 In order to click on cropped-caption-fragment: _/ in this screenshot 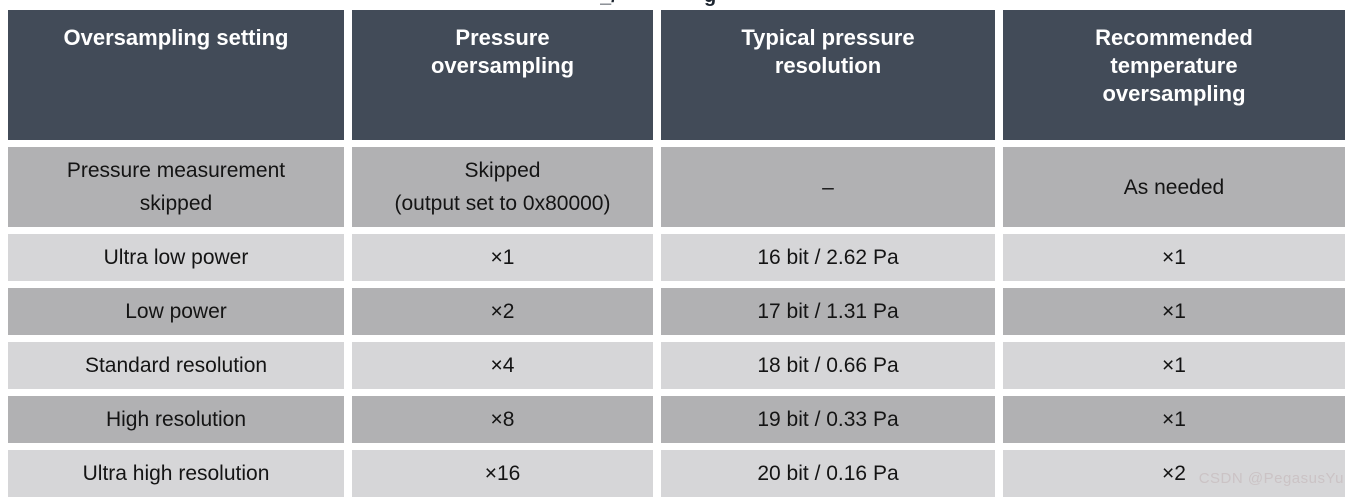, I will do `click(615, 4)`.